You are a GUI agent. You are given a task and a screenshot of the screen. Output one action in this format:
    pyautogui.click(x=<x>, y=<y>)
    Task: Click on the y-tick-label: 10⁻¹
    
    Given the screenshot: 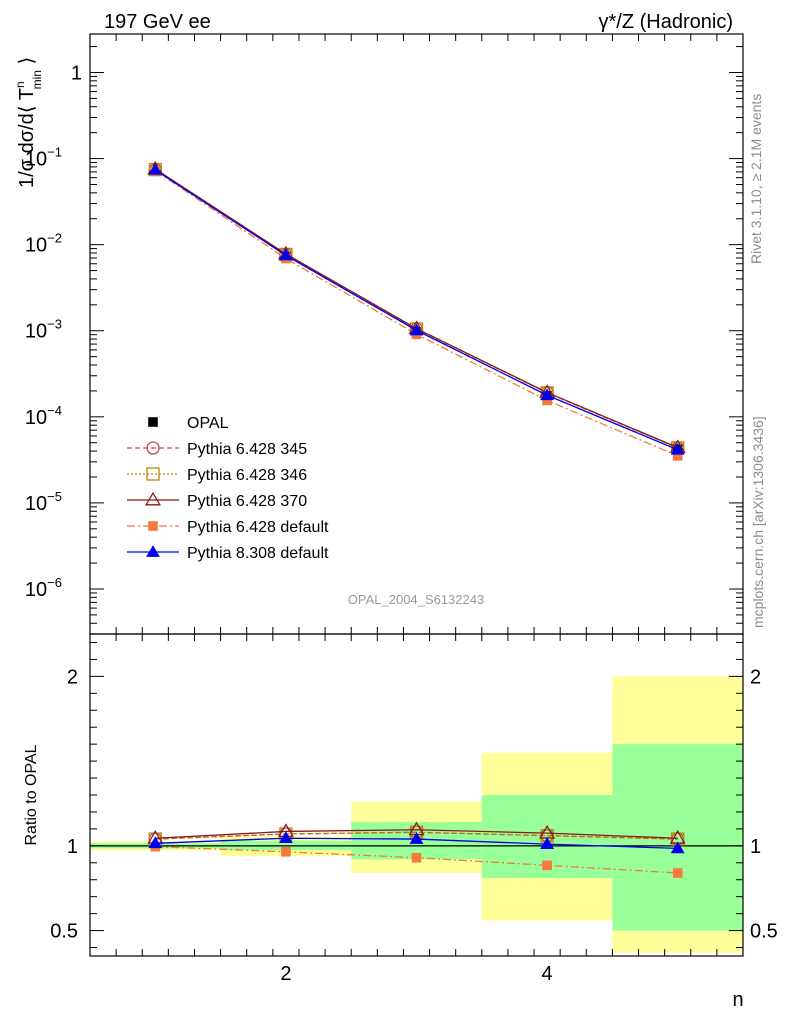 What is the action you would take?
    pyautogui.click(x=43, y=158)
    